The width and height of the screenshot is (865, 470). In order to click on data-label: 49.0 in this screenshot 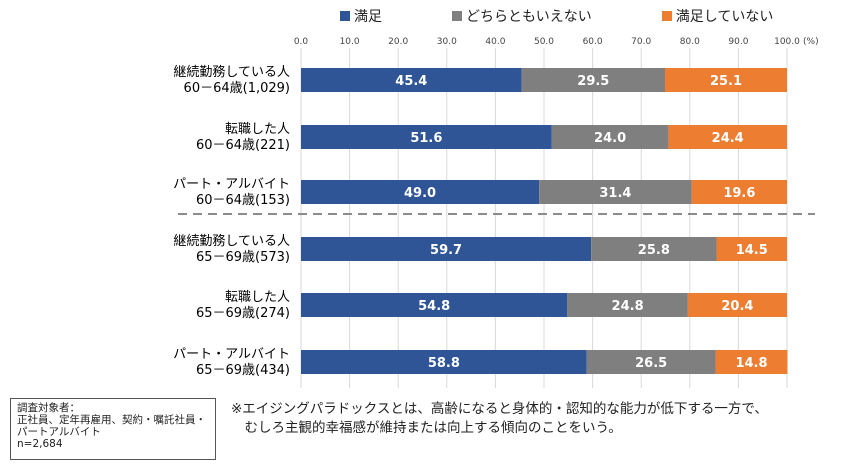, I will do `click(420, 193)`.